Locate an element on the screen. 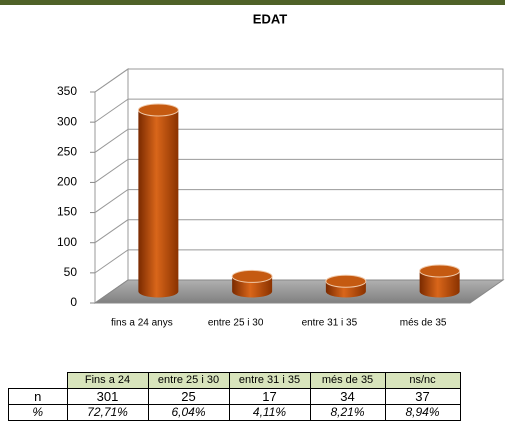 Image resolution: width=505 pixels, height=438 pixels. x-tick-label: entre 31 i 35 is located at coordinates (330, 323).